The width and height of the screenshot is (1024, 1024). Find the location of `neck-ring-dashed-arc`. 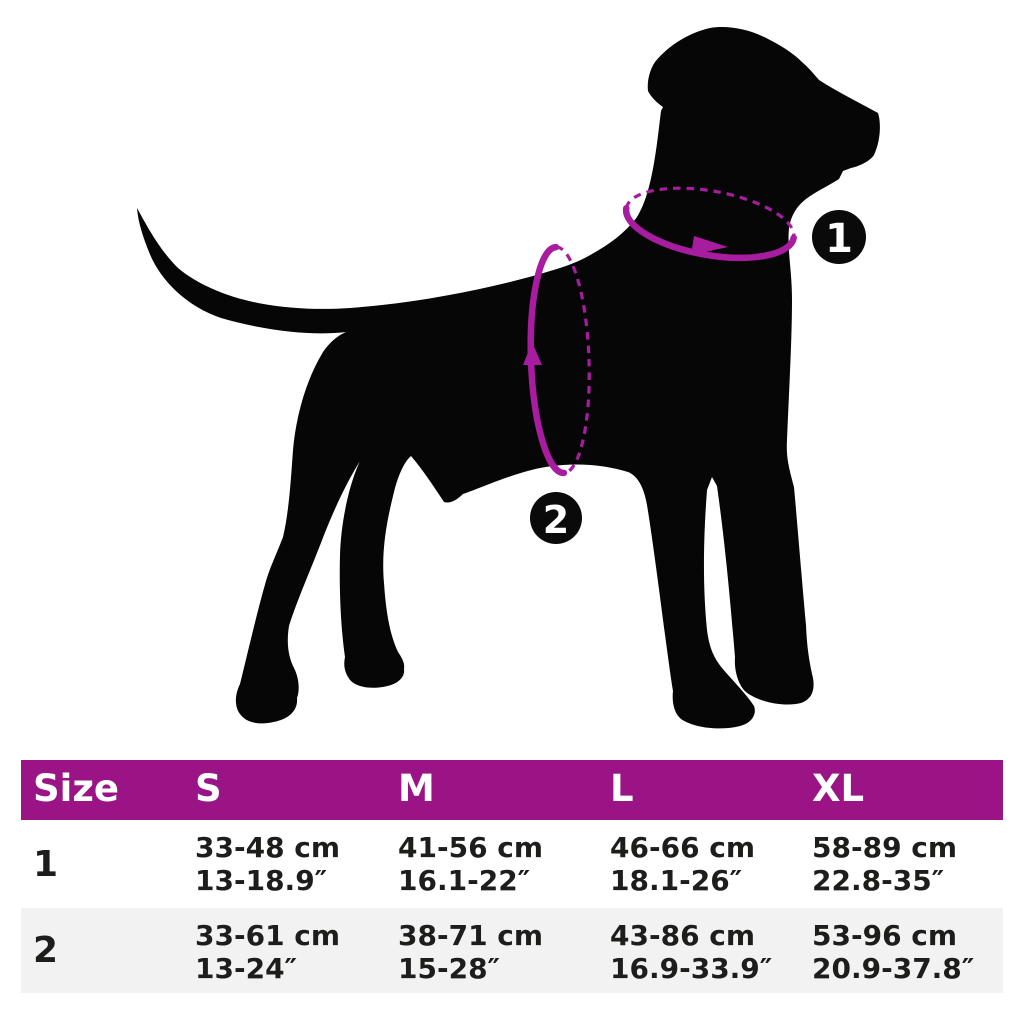

neck-ring-dashed-arc is located at coordinates (710, 212).